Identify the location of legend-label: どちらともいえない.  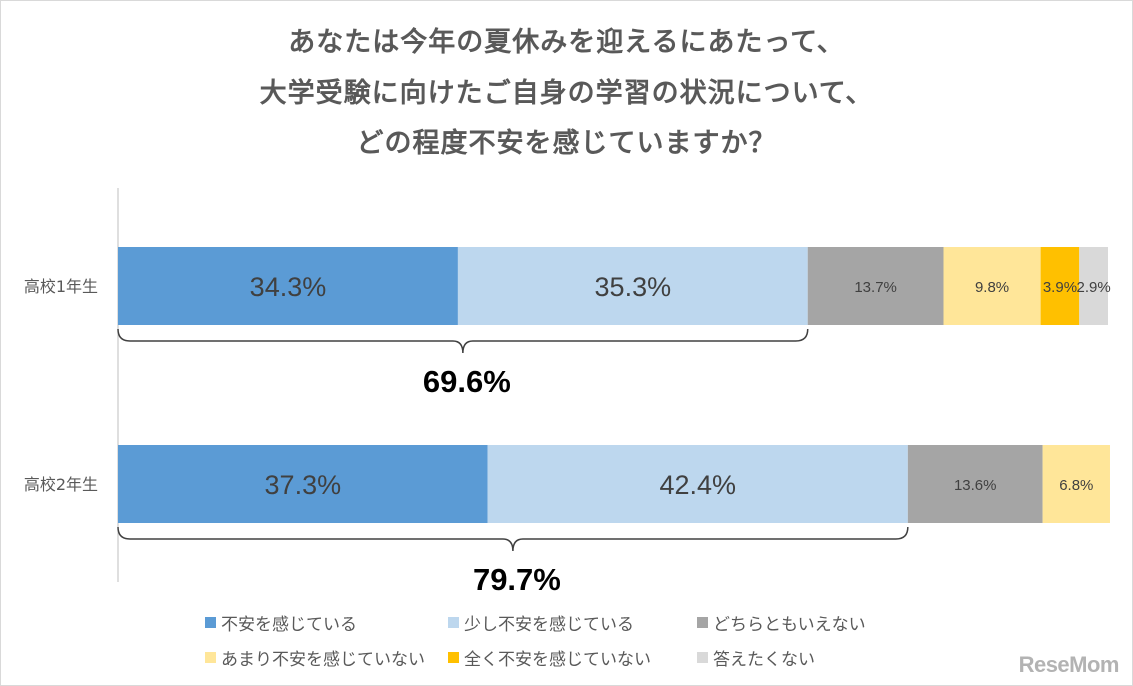
(789, 624).